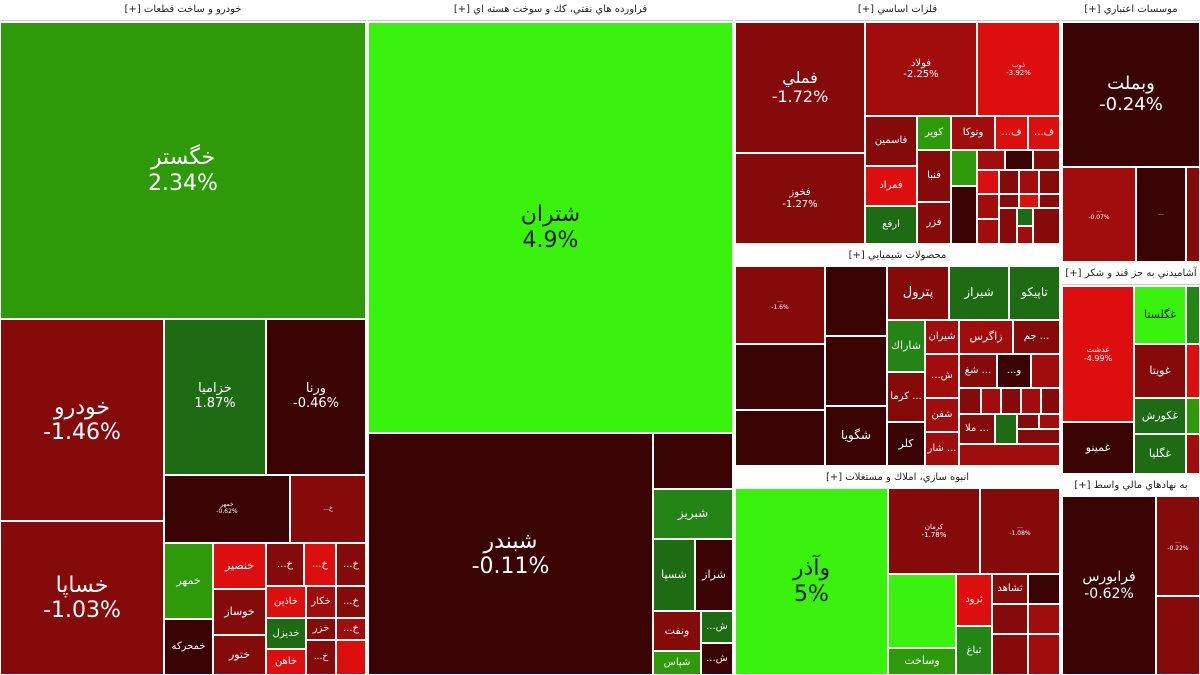 This screenshot has height=675, width=1200. I want to click on tile-tapiko: تاپيكو, so click(1034, 293).